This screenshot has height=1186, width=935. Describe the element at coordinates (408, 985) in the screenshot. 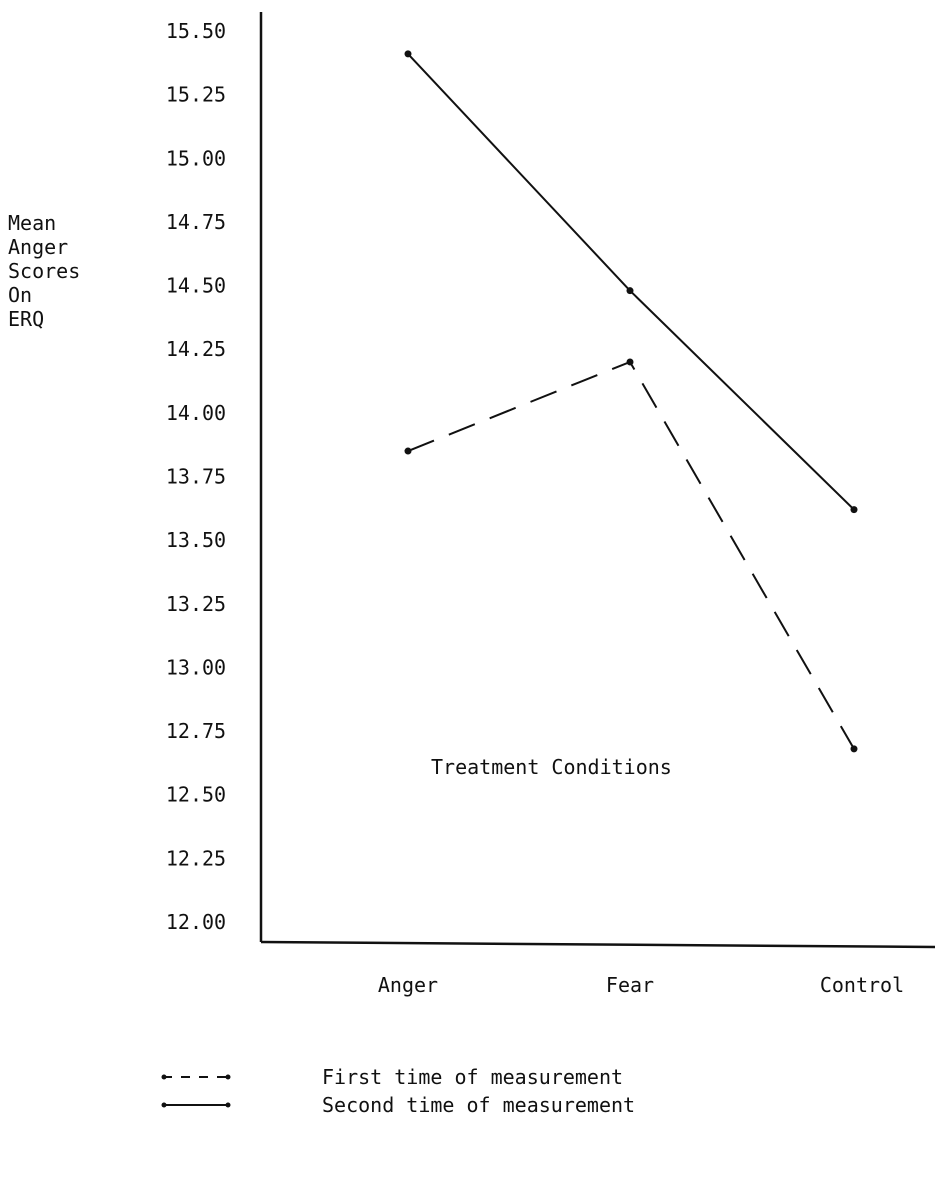

I see `x-tick-label: Anger` at that location.